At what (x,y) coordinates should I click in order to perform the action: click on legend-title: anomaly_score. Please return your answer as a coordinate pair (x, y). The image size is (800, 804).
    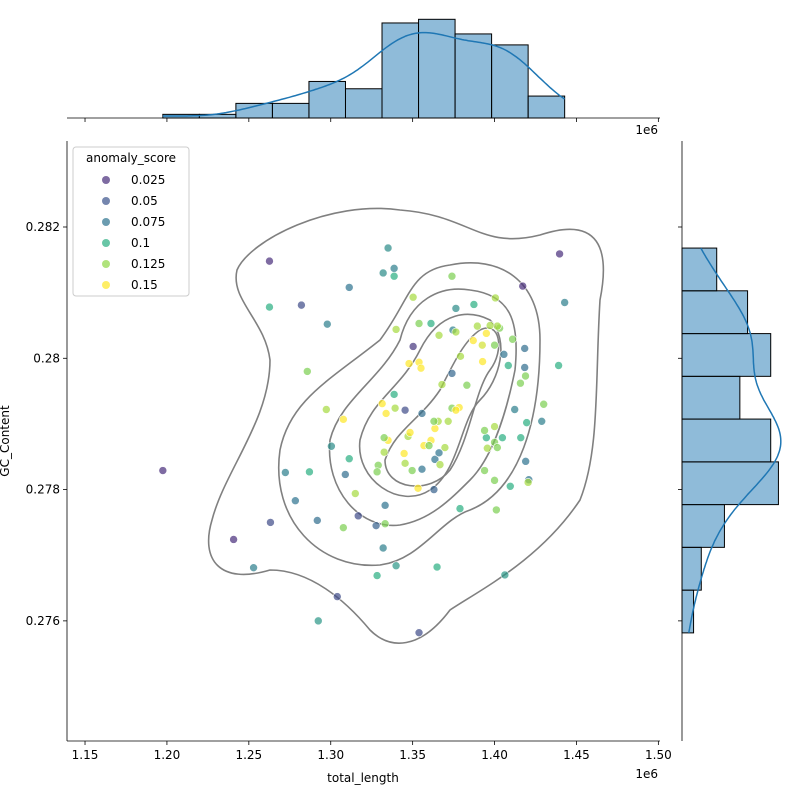
    Looking at the image, I should click on (131, 158).